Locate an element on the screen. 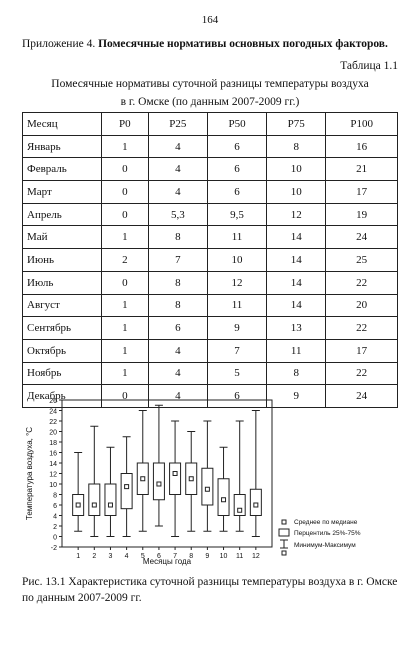 This screenshot has height=650, width=420. month-cell: Июль is located at coordinates (62, 282).